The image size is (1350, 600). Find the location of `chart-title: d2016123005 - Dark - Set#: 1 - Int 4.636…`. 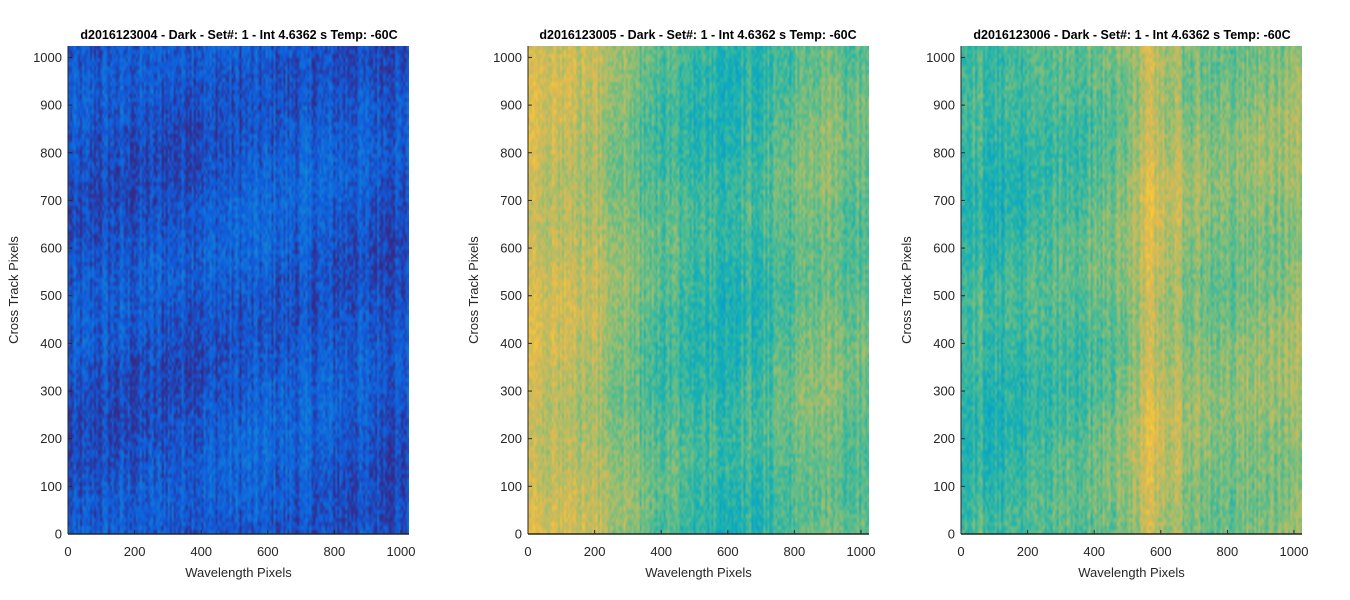

chart-title: d2016123005 - Dark - Set#: 1 - Int 4.636… is located at coordinates (697, 35).